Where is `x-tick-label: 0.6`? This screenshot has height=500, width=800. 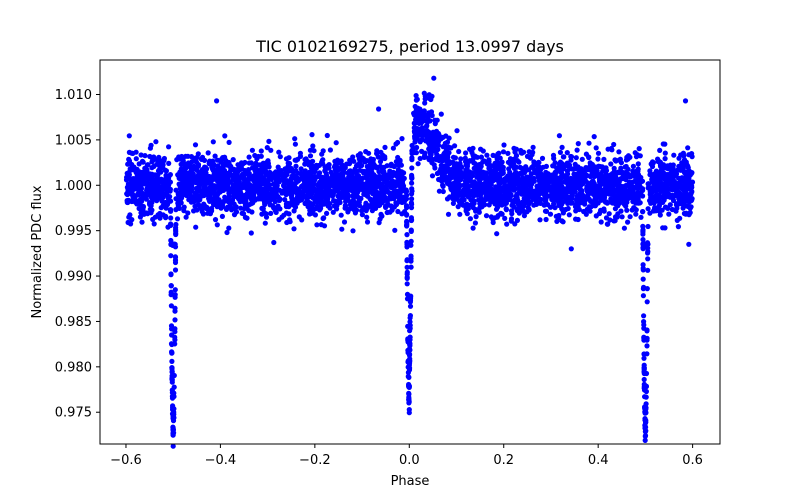
x-tick-label: 0.6 is located at coordinates (692, 460).